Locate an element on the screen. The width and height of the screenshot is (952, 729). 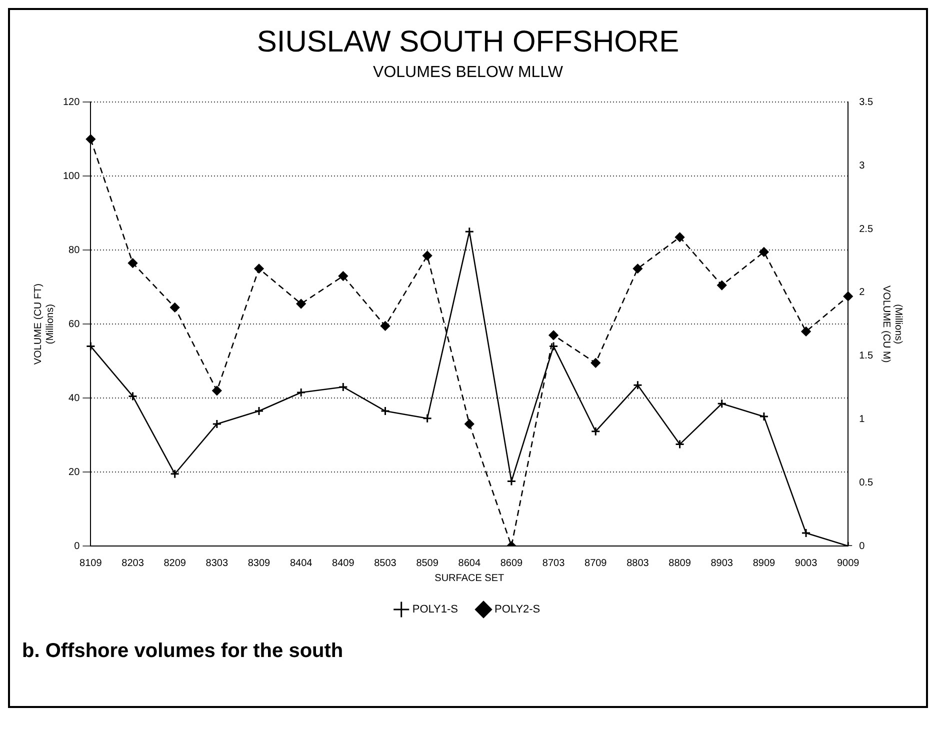
x-tick-label: 8903 is located at coordinates (722, 563).